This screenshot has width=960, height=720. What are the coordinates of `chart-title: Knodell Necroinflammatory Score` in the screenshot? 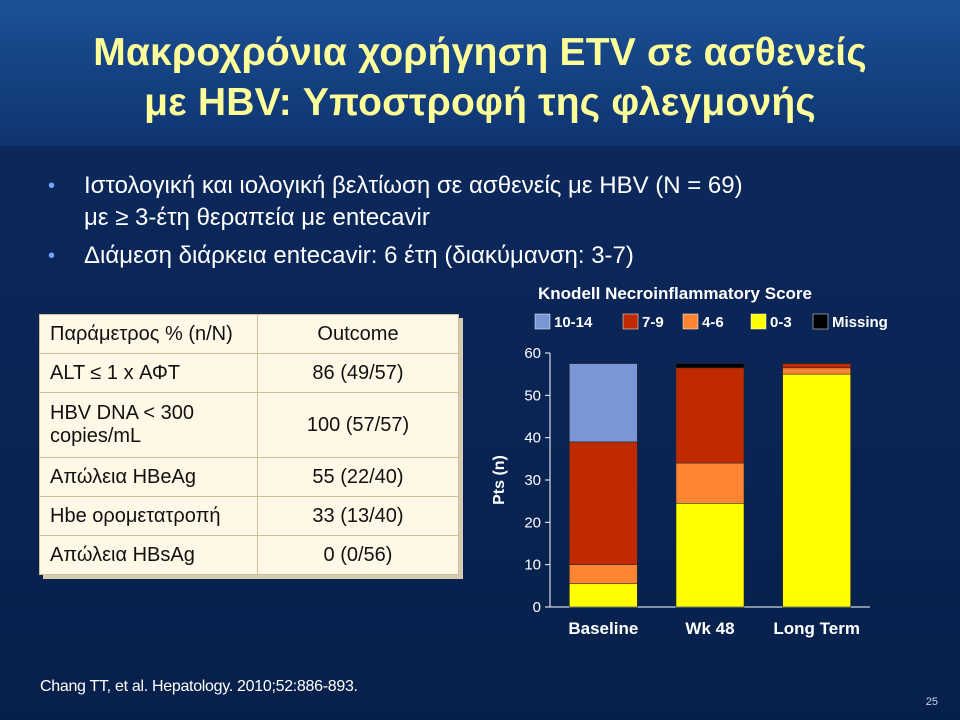 It's located at (675, 293).